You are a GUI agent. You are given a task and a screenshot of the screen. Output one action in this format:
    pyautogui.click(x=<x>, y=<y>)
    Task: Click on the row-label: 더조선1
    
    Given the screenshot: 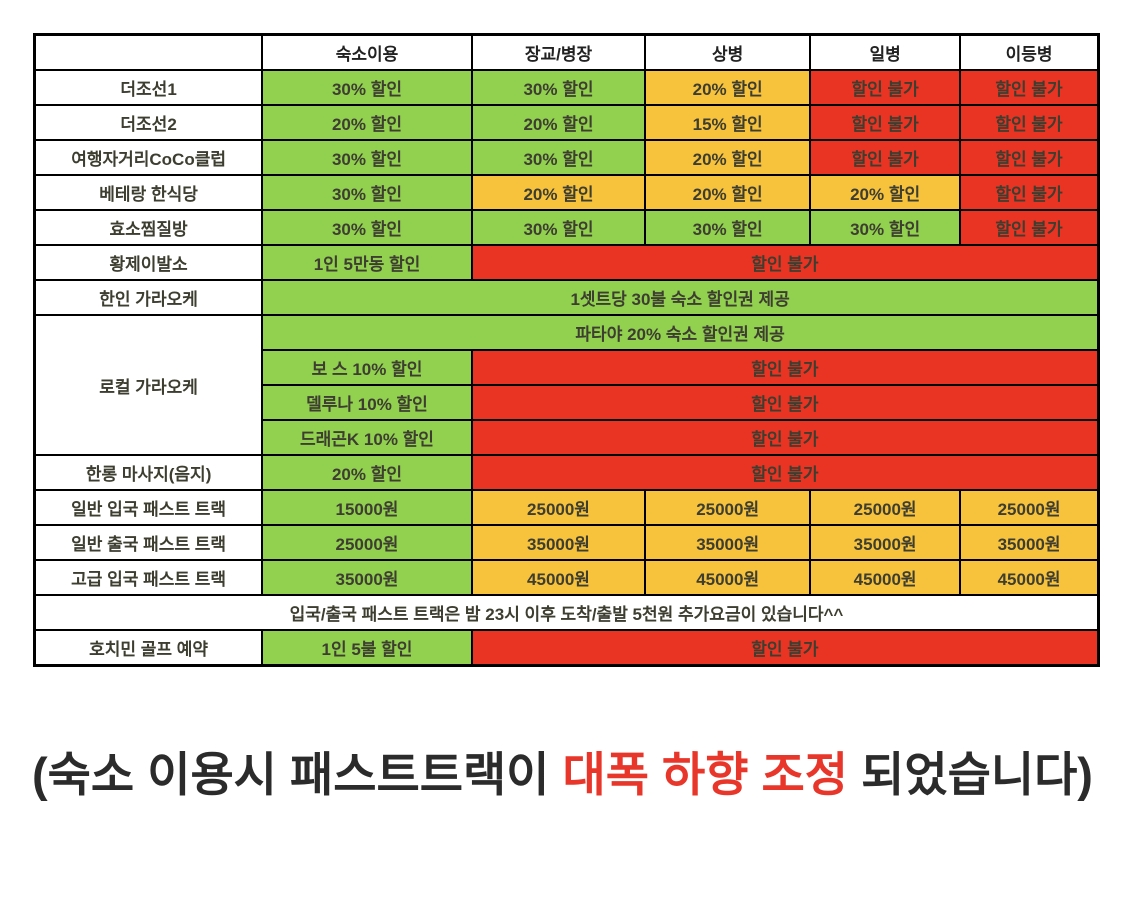 What is the action you would take?
    pyautogui.click(x=148, y=87)
    